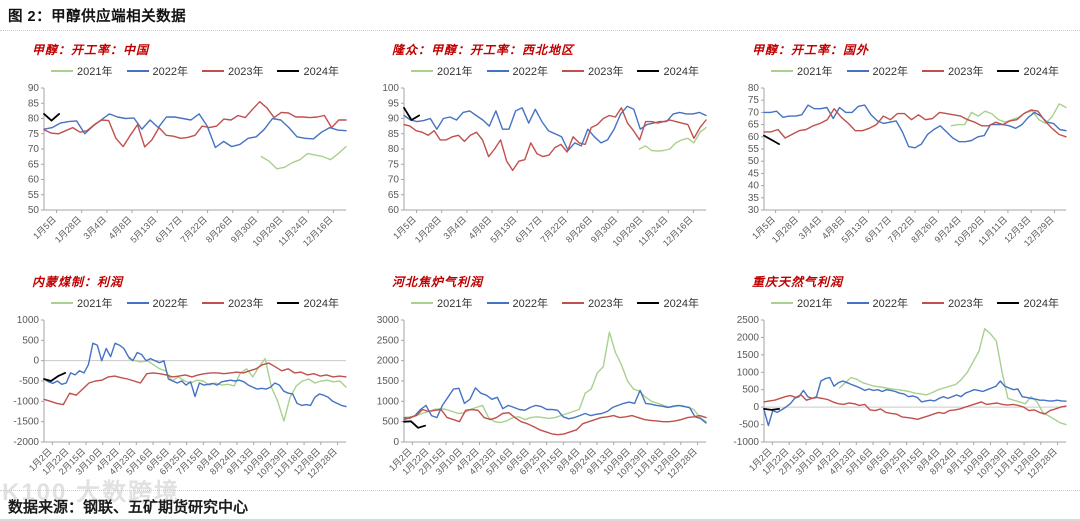  Describe the element at coordinates (748, 320) in the screenshot. I see `svg-text: 2500` at that location.